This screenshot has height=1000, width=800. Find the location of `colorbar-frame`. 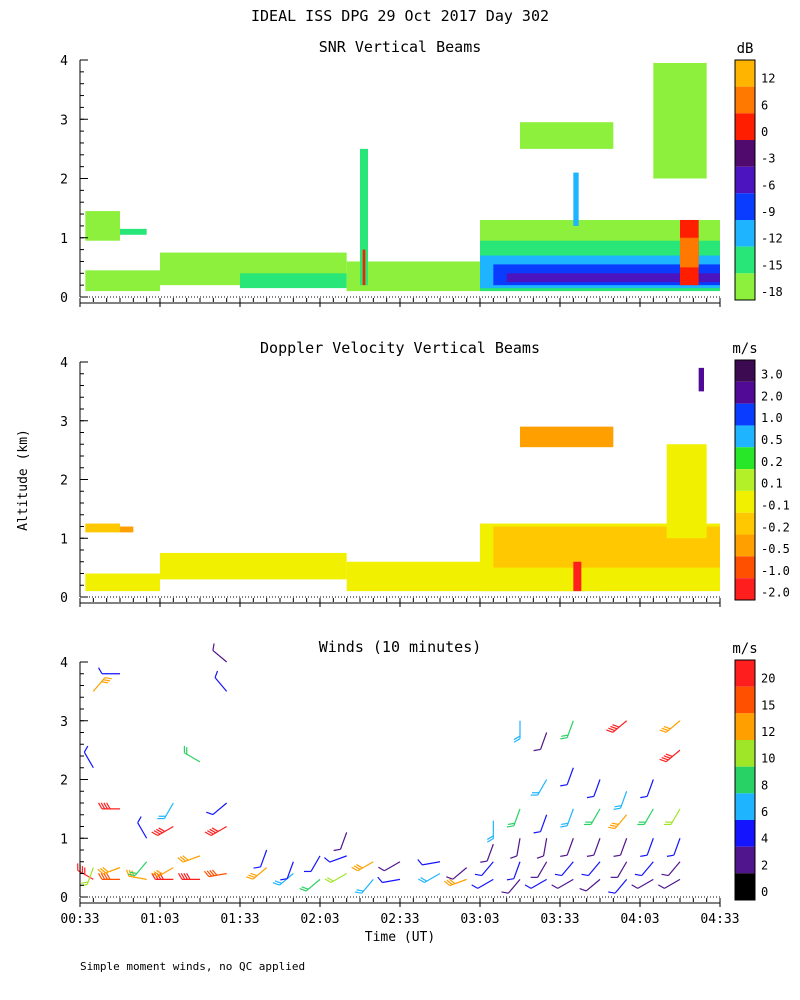

colorbar-frame is located at coordinates (745, 780).